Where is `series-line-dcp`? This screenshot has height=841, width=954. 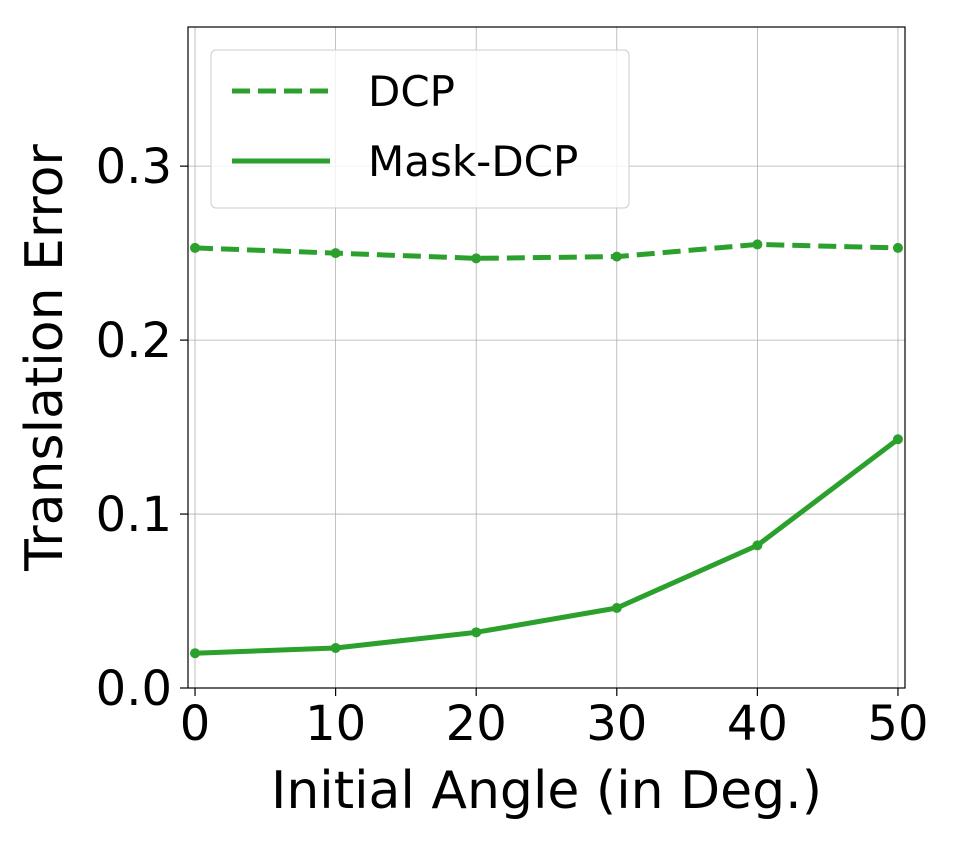 series-line-dcp is located at coordinates (546, 251).